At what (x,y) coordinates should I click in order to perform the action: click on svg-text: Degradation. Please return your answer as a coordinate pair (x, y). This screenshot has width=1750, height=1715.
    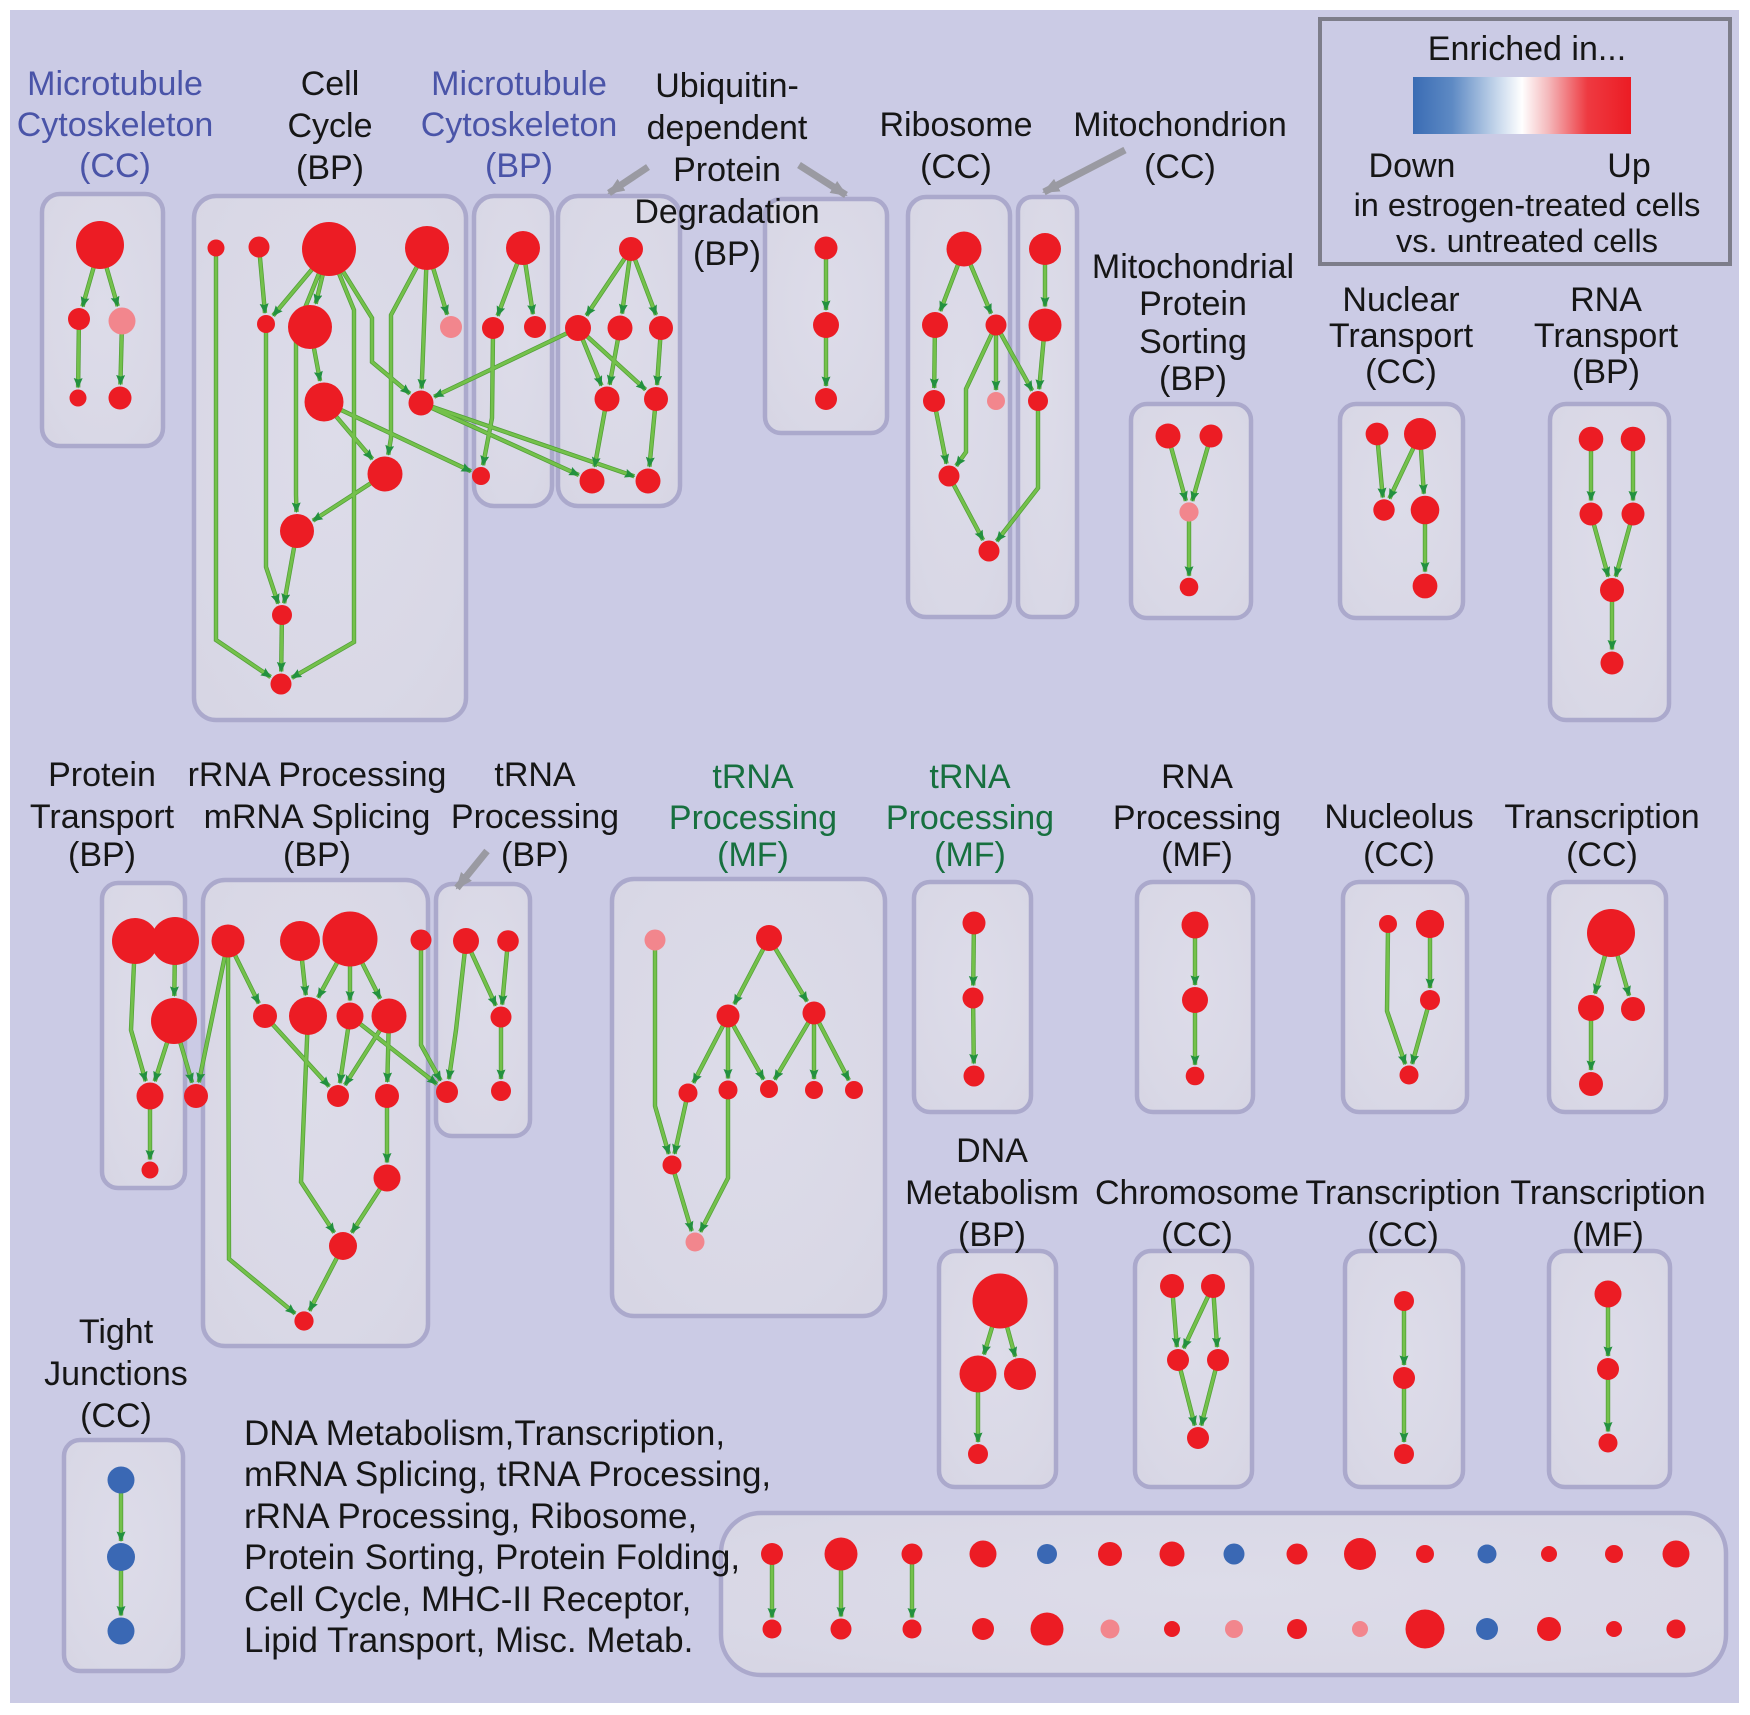
    Looking at the image, I should click on (726, 212).